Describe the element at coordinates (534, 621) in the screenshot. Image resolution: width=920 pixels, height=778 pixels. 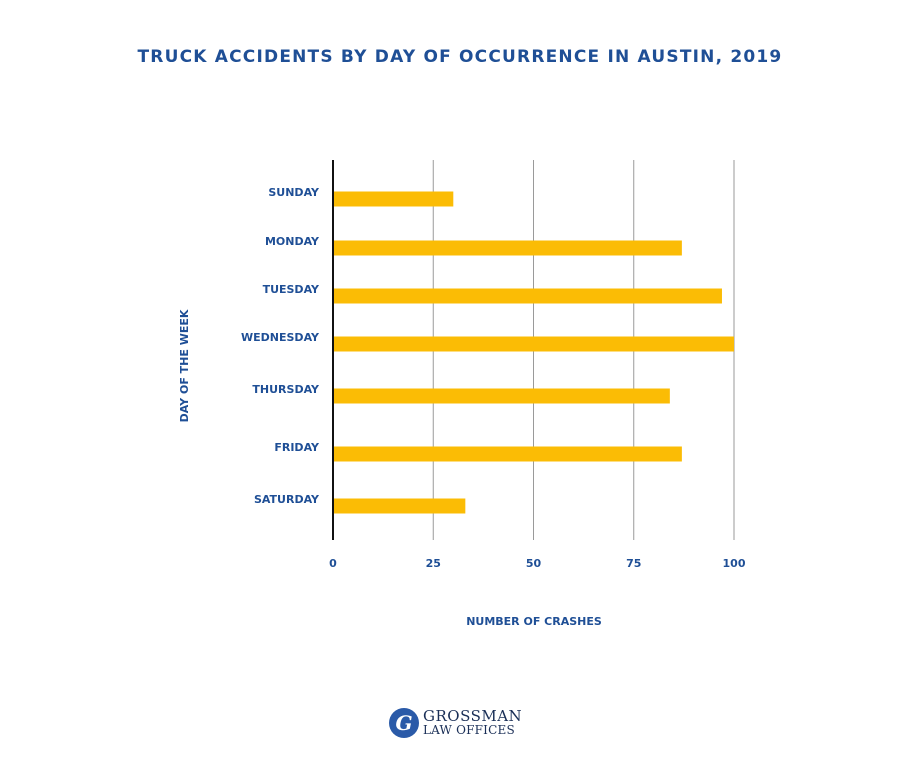
I see `x-axis-title: NUMBER OF CRASHES` at that location.